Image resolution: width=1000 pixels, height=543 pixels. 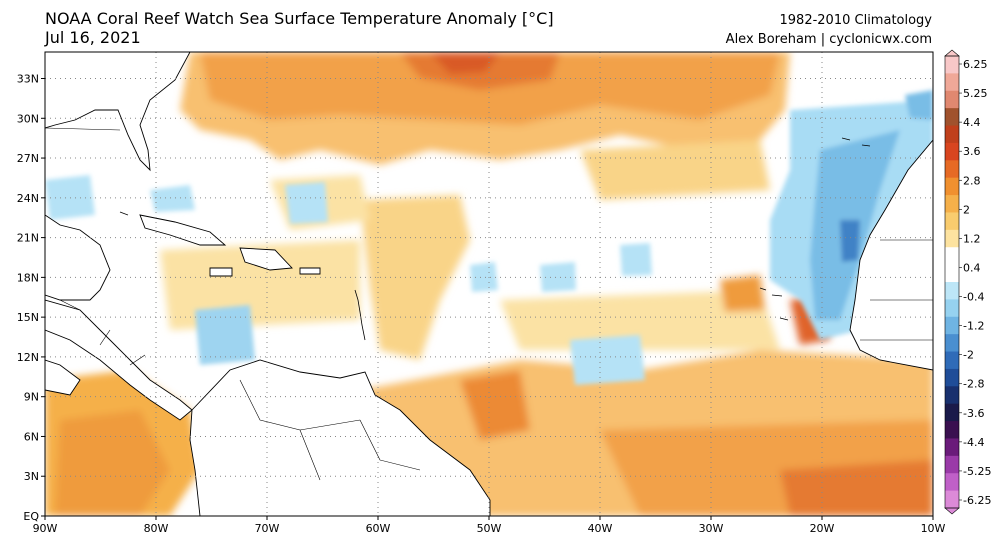 I want to click on colorbar-label: -5.25, so click(x=977, y=471).